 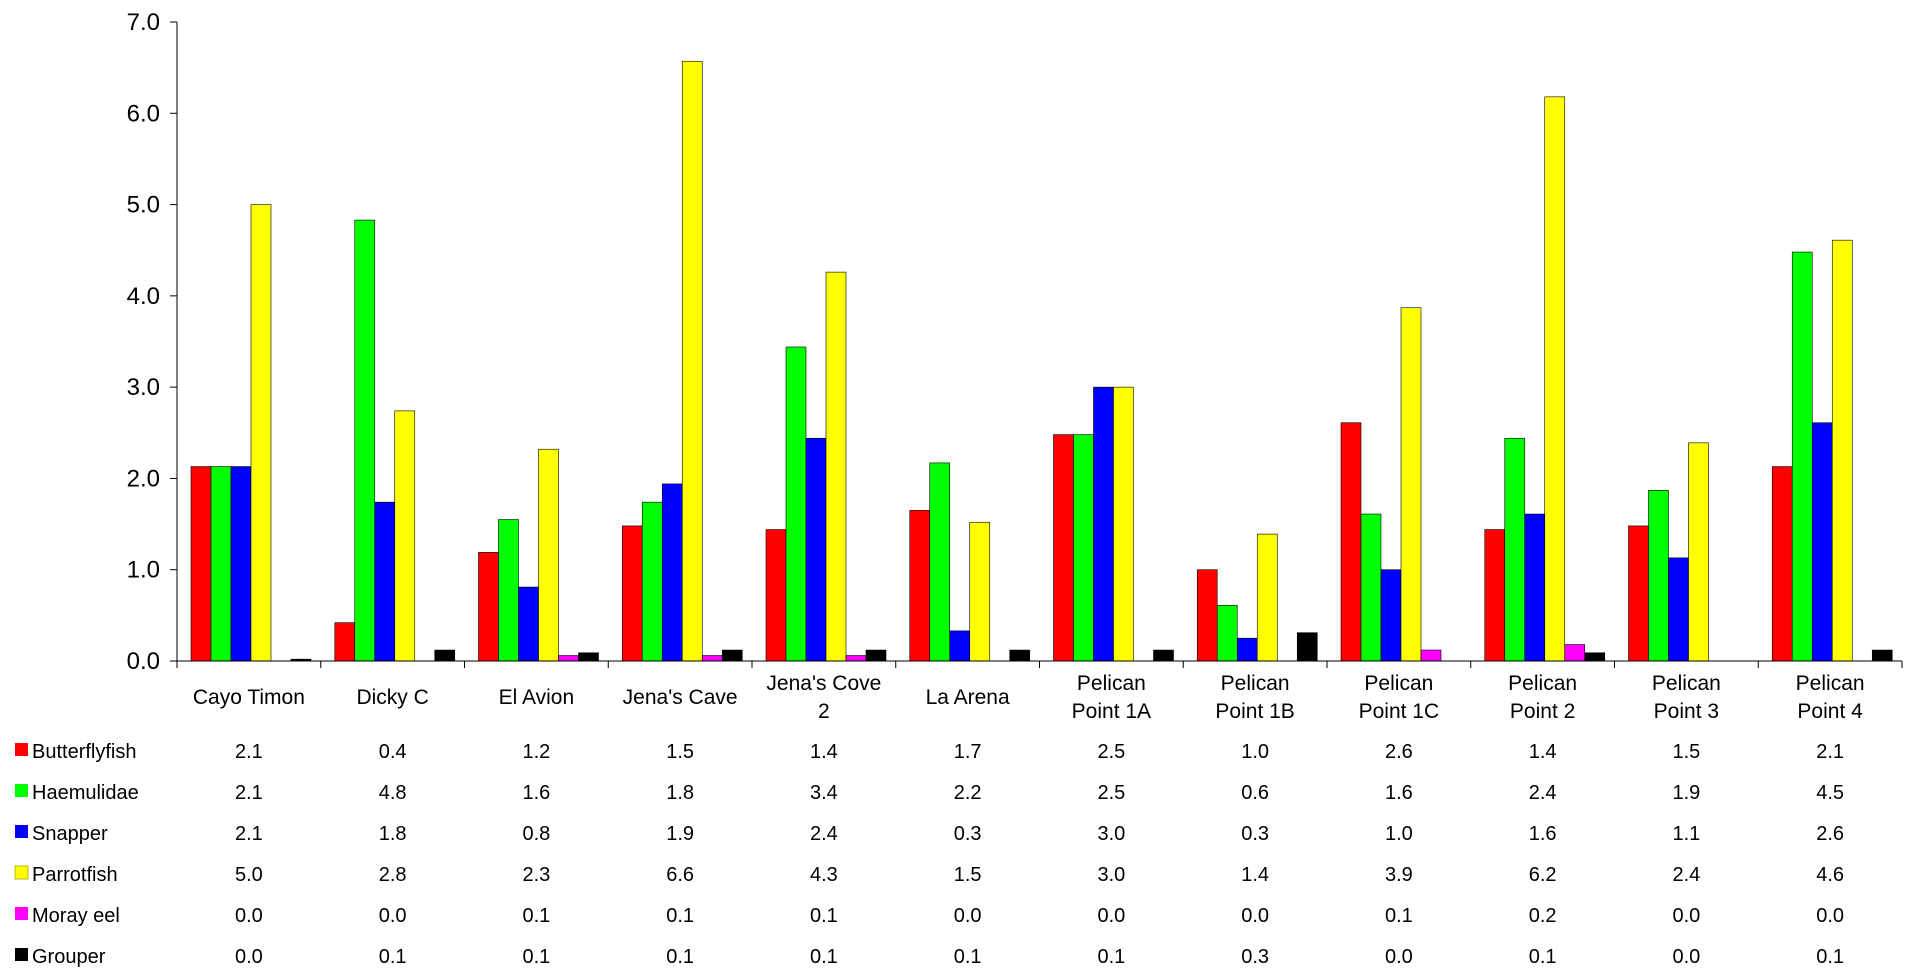 What do you see at coordinates (1830, 875) in the screenshot?
I see `data-table-cell: 4.6` at bounding box center [1830, 875].